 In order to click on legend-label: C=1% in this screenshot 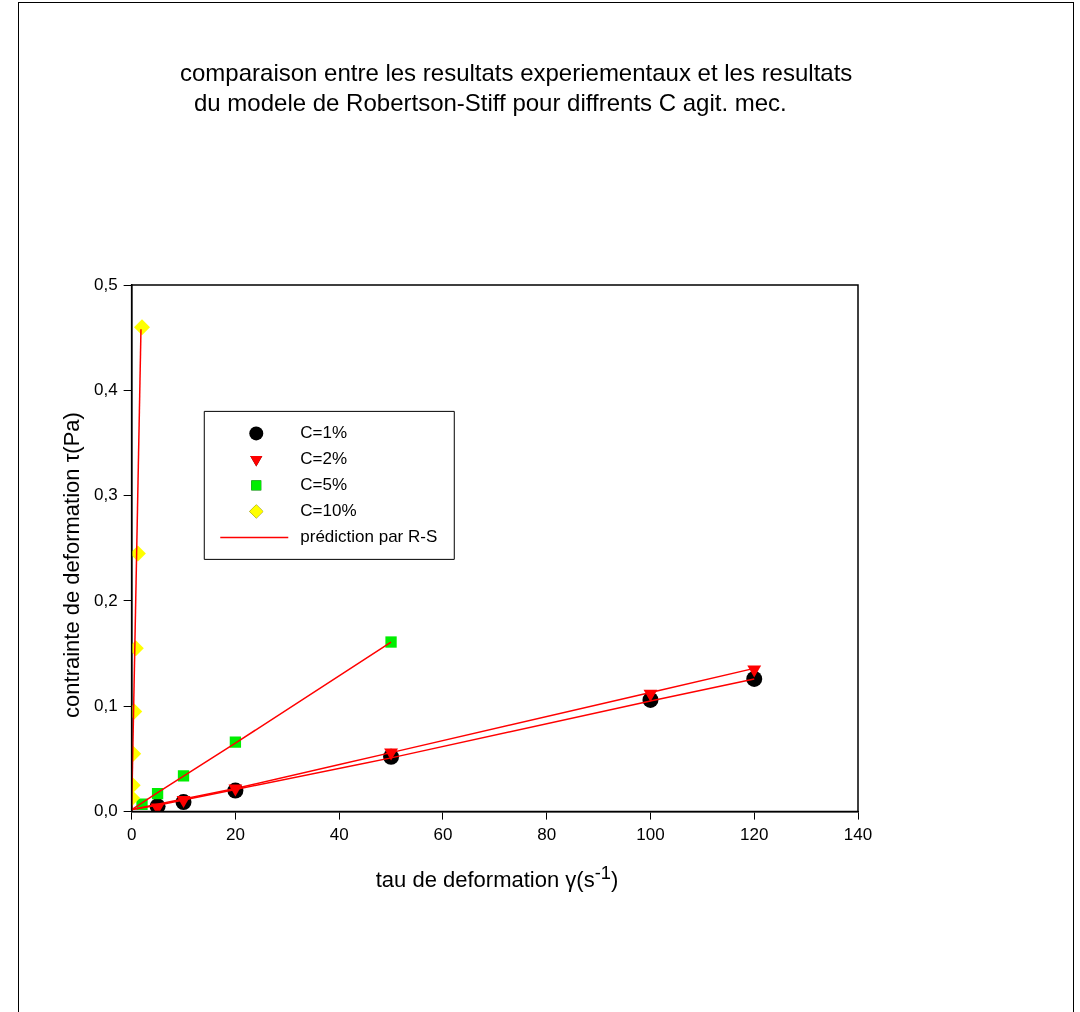, I will do `click(324, 433)`.